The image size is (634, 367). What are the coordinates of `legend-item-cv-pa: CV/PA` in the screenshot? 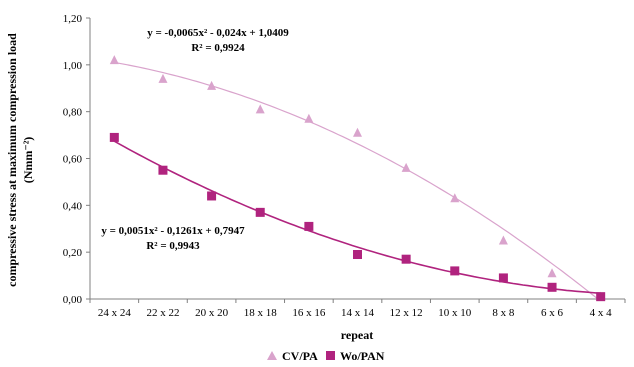 It's located at (292, 356).